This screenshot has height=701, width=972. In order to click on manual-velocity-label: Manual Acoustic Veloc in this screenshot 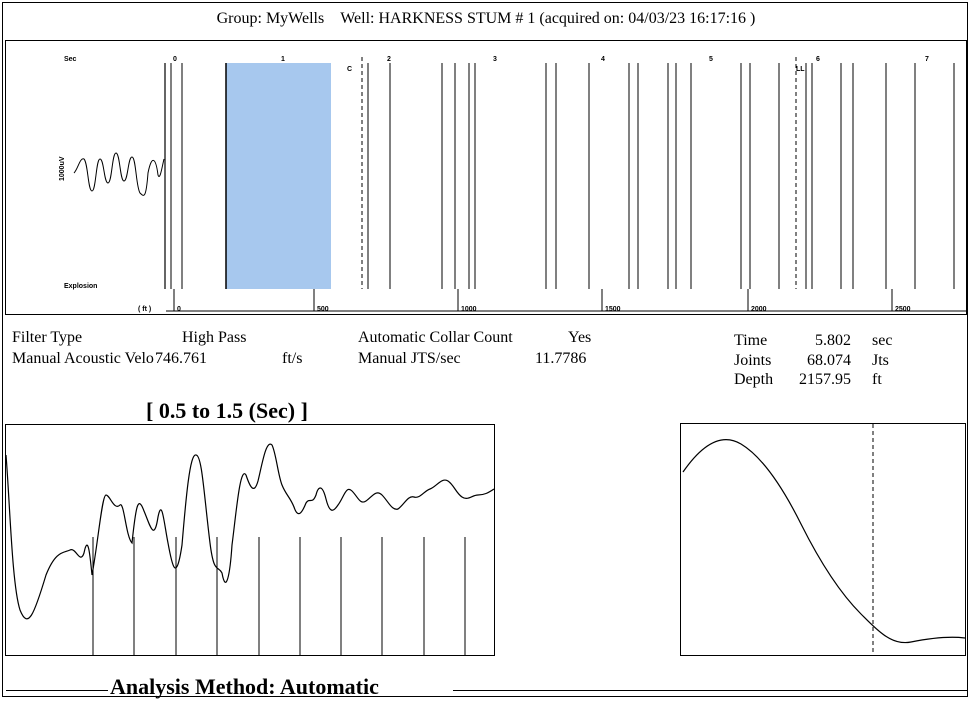, I will do `click(83, 358)`.